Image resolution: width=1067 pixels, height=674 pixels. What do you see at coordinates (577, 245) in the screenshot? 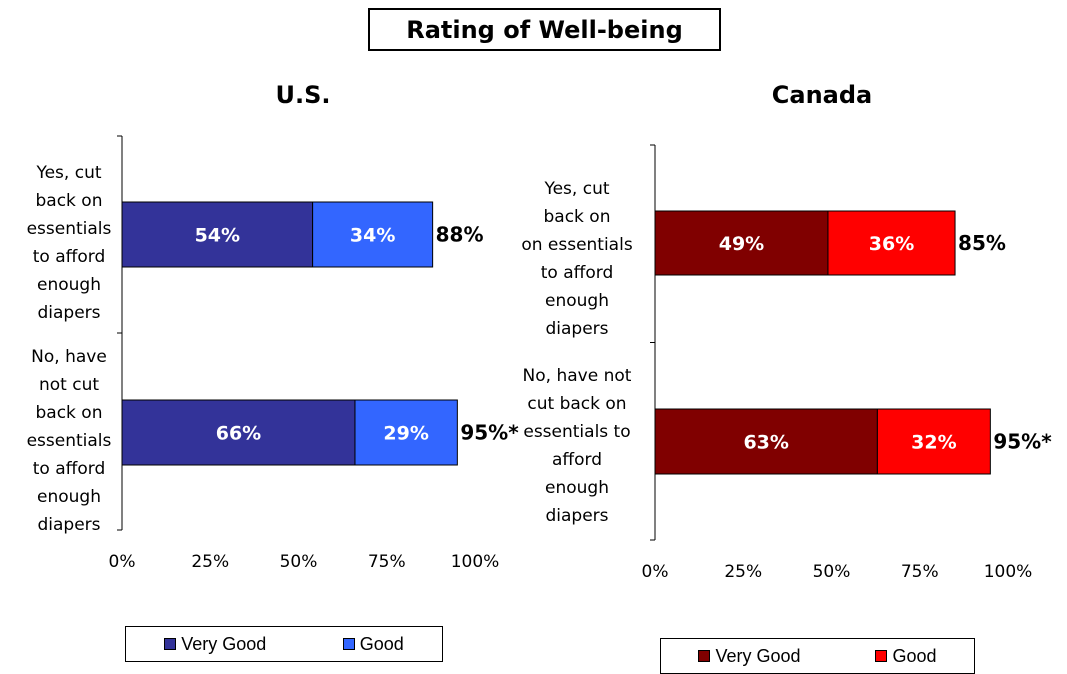
I see `category-label-line: on essentials` at bounding box center [577, 245].